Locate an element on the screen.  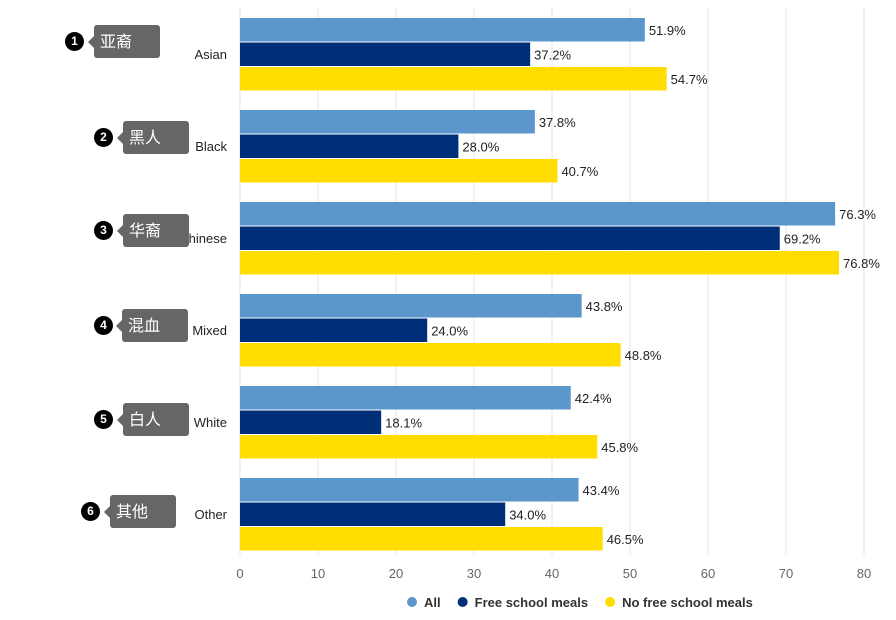
x-tick-label: 50 is located at coordinates (630, 573).